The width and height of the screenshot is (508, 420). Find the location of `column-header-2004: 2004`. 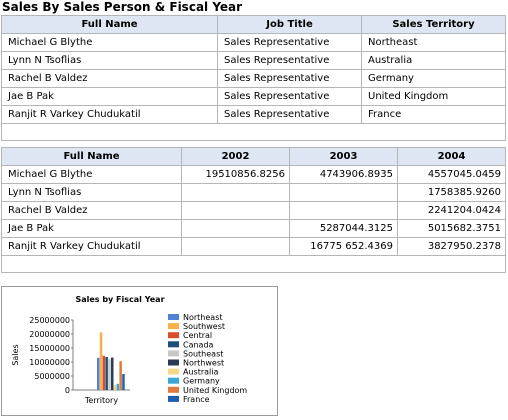

column-header-2004: 2004 is located at coordinates (451, 156).